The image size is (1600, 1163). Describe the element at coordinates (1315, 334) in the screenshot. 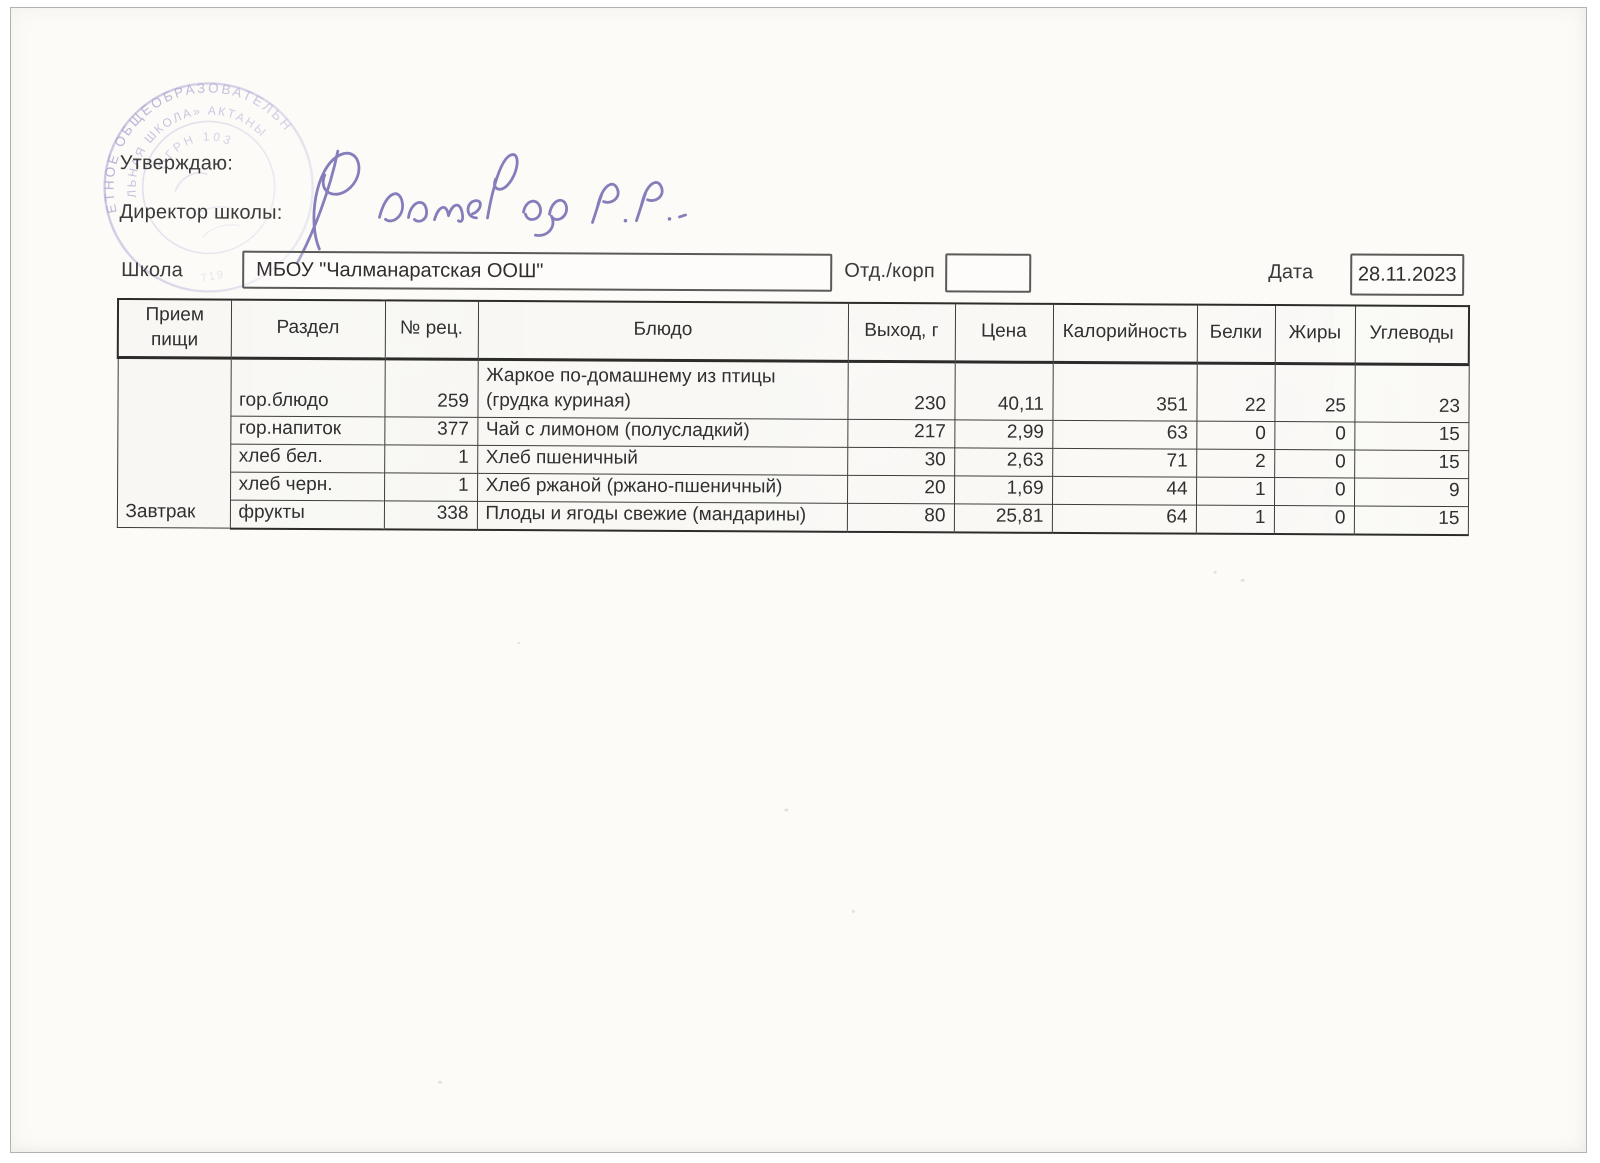

I see `column-header-fat: Жиры` at that location.